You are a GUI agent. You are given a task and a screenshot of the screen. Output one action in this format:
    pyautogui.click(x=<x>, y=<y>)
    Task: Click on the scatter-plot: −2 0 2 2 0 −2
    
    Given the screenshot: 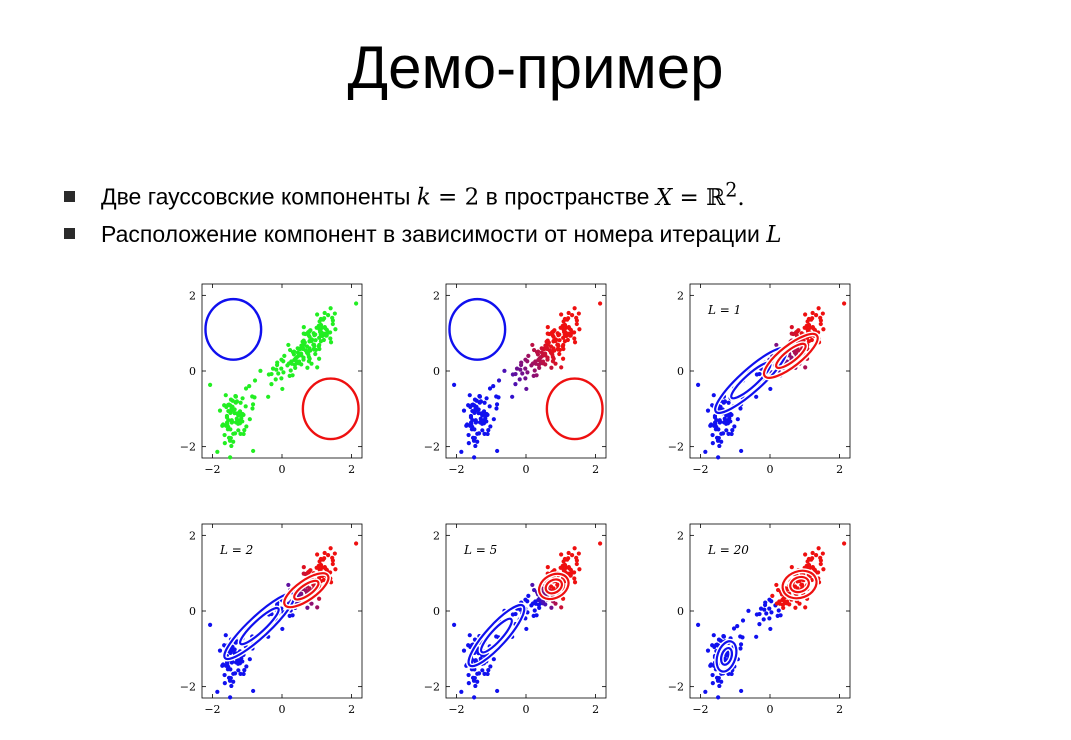 What is the action you would take?
    pyautogui.click(x=515, y=379)
    